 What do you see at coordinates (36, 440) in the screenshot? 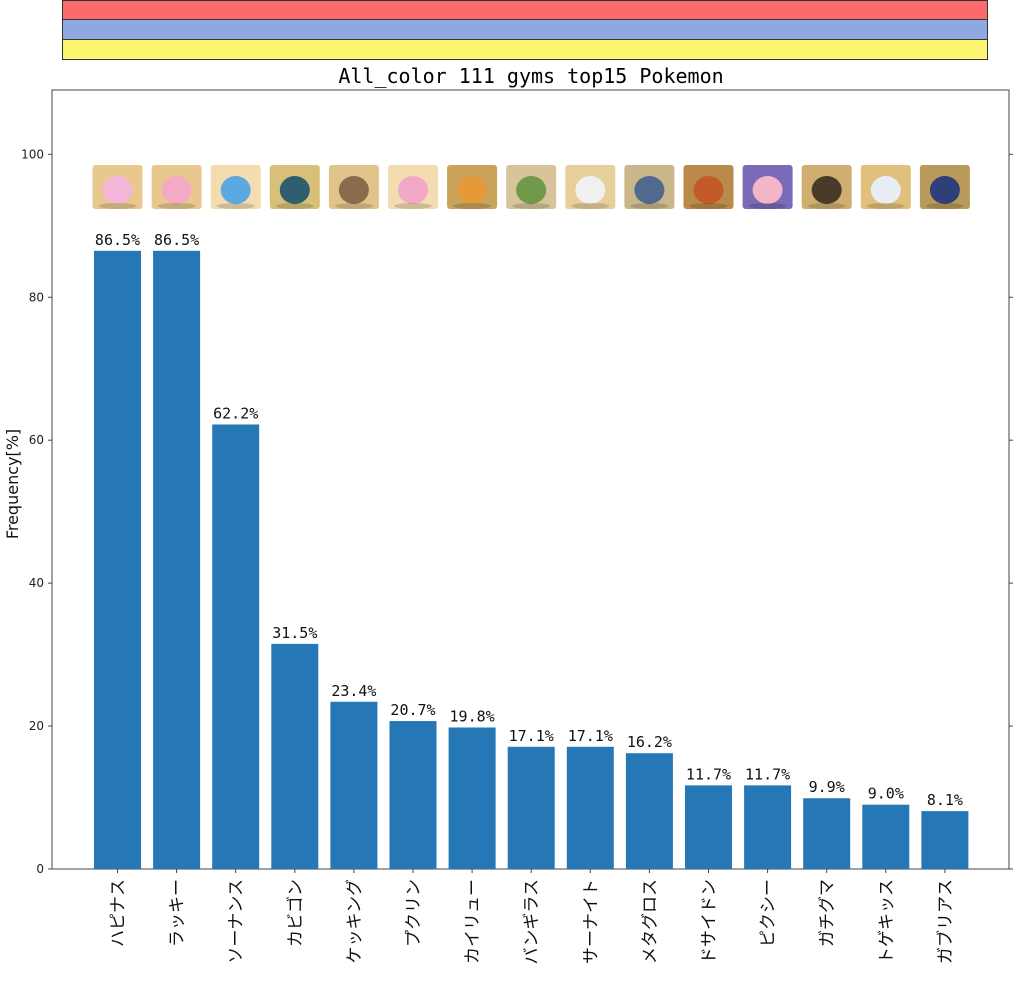
I see `y-tick-label: 60` at bounding box center [36, 440].